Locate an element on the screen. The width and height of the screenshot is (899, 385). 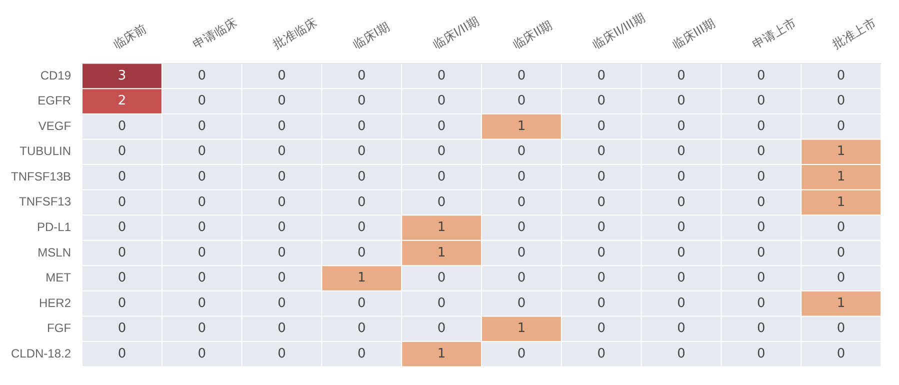
y-tick-label: TNFSF13 is located at coordinates (45, 201).